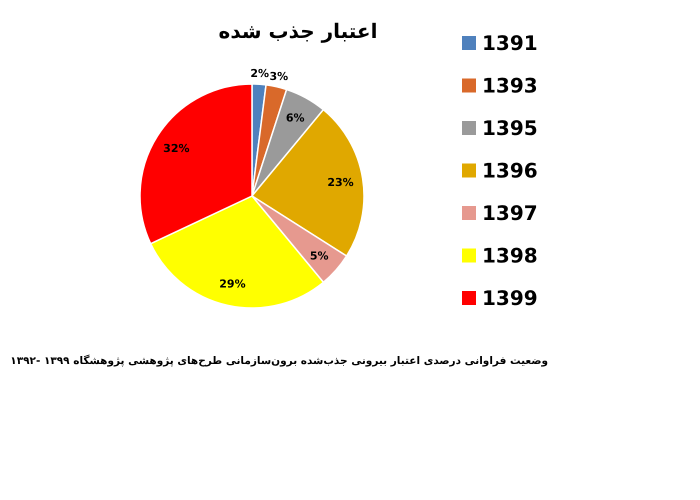  I want to click on legend-label: 1396, so click(510, 170).